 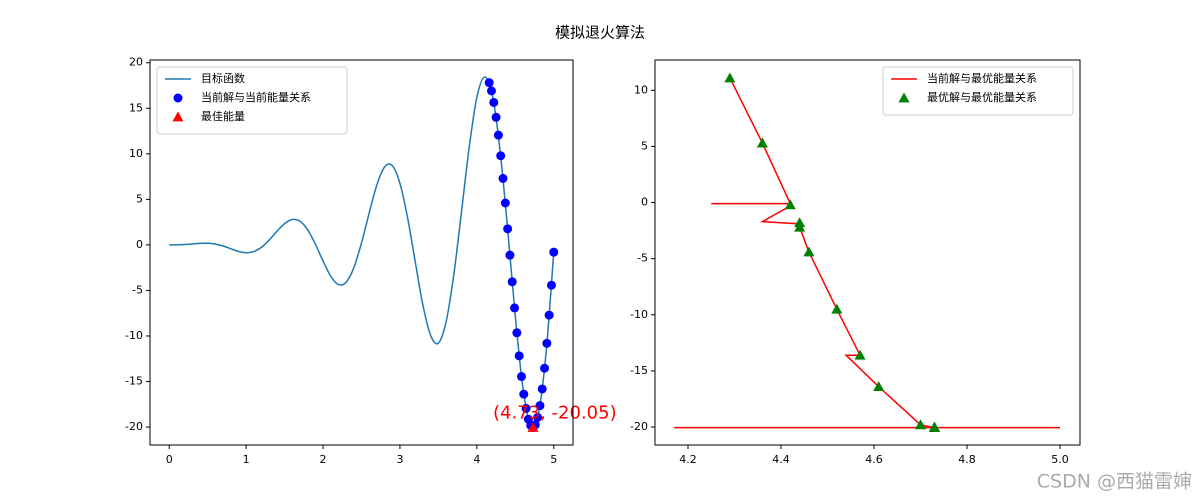 I want to click on x-tick-label: 1, so click(x=246, y=459).